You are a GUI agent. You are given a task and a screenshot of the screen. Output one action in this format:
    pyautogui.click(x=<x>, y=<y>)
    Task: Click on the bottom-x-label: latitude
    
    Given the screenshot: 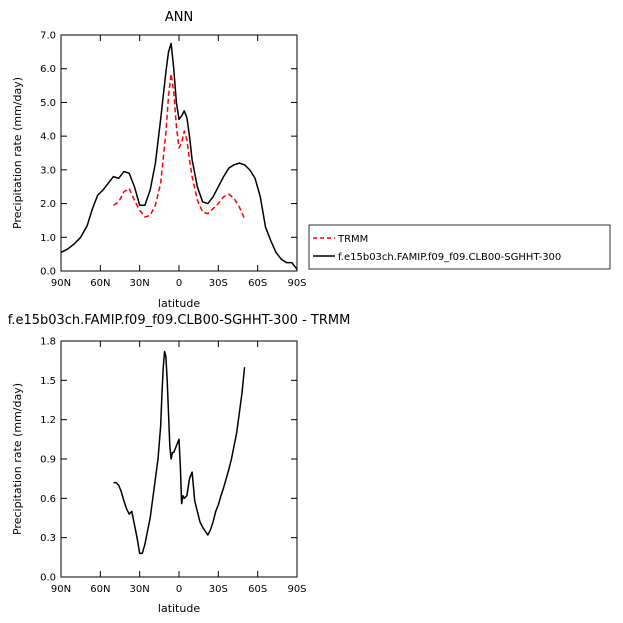 What is the action you would take?
    pyautogui.click(x=179, y=608)
    